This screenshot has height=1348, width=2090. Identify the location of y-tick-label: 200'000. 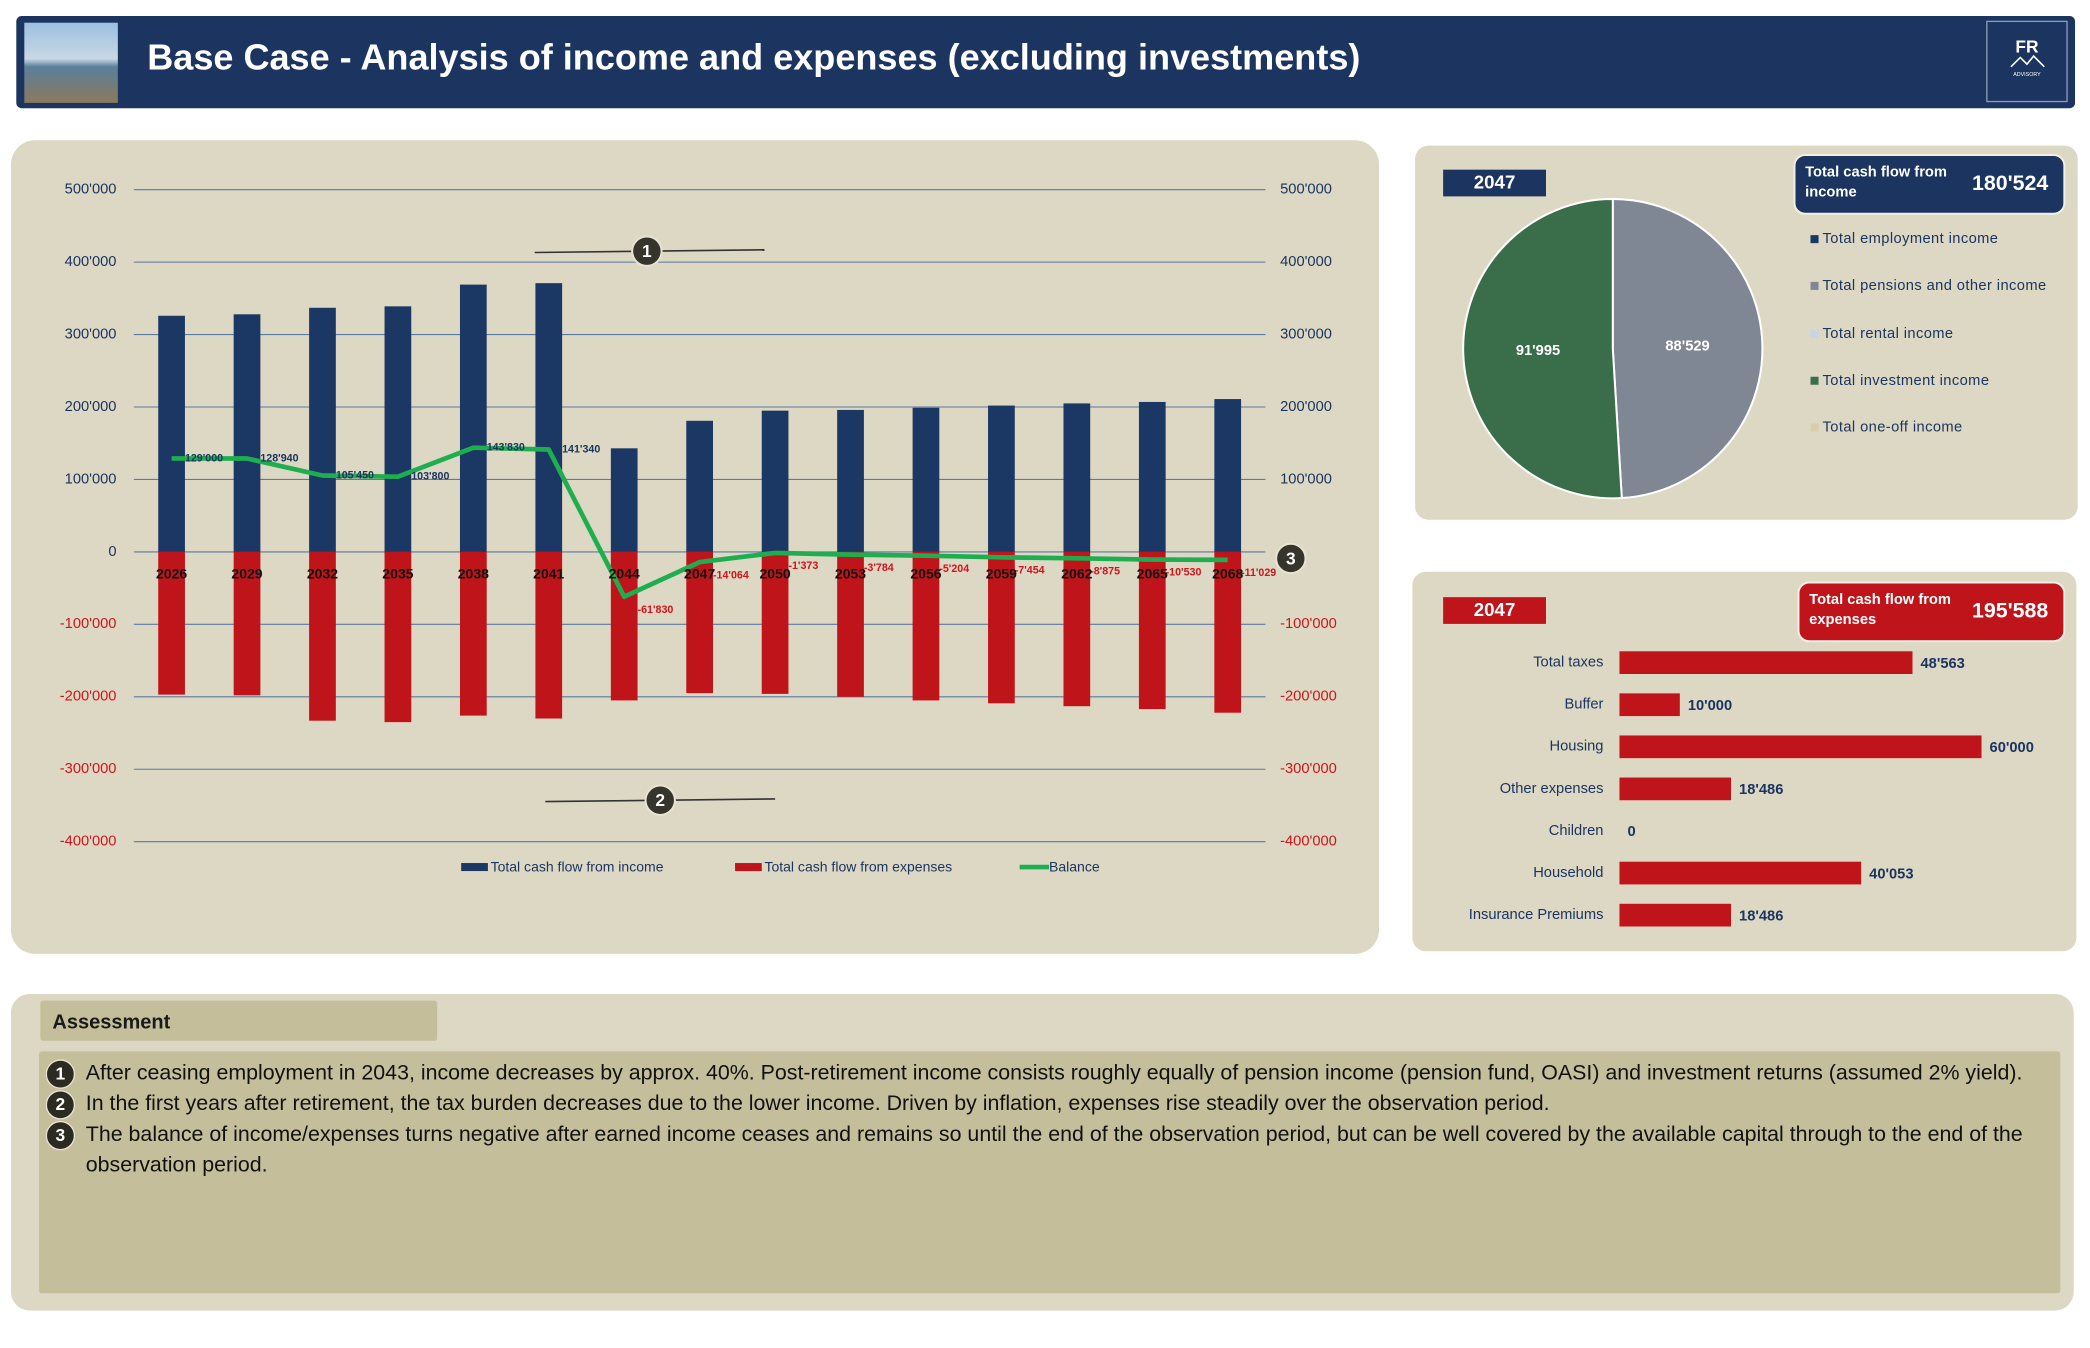
(91, 407).